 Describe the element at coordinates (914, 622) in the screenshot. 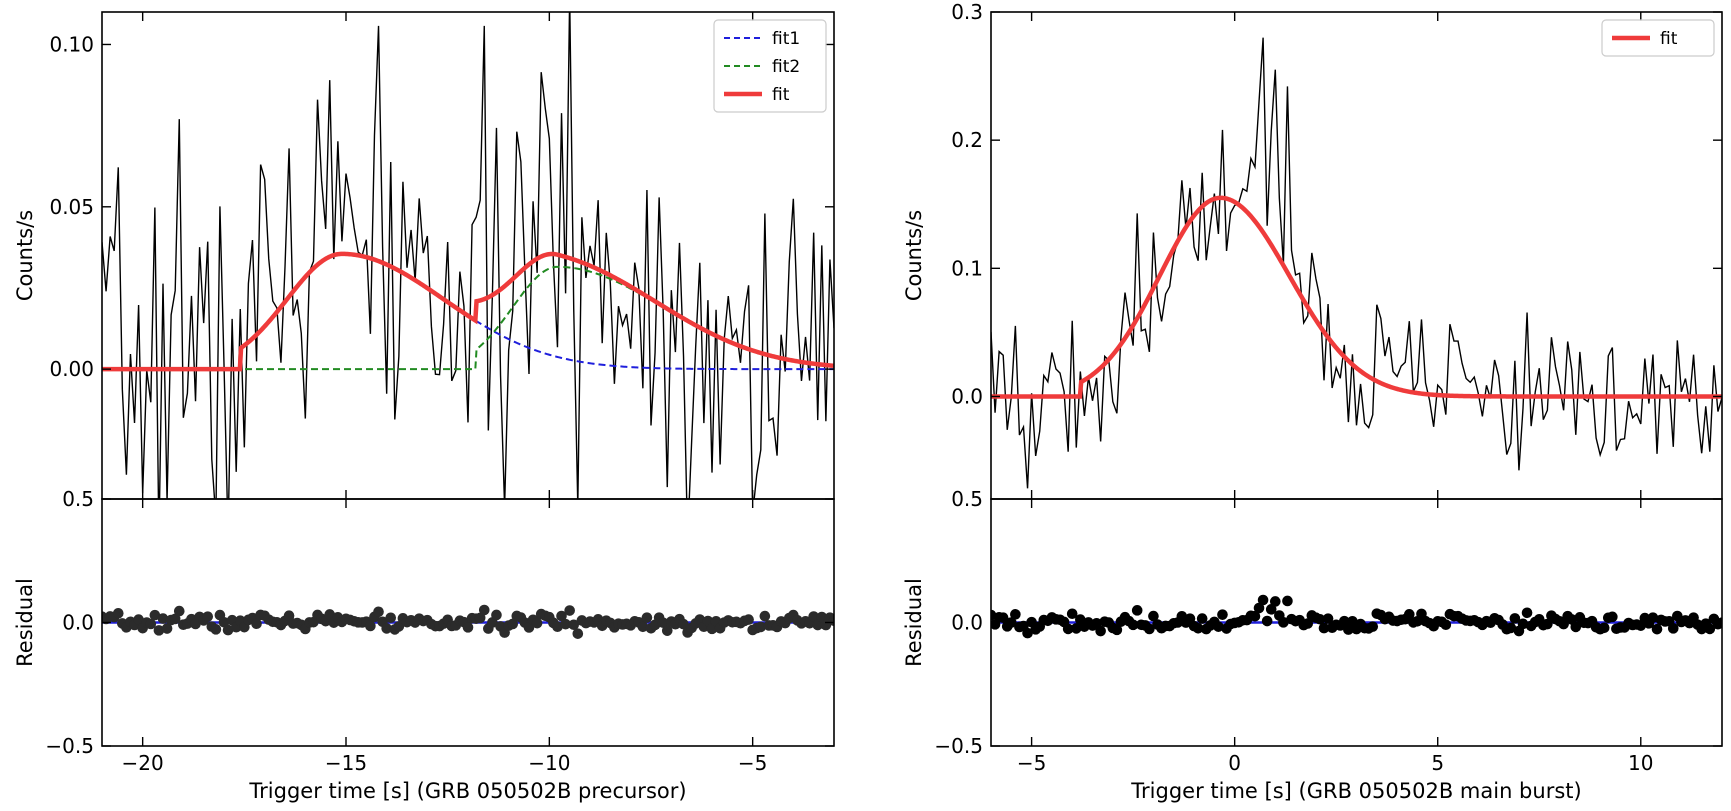

I see `y-axis-label: Residual` at that location.